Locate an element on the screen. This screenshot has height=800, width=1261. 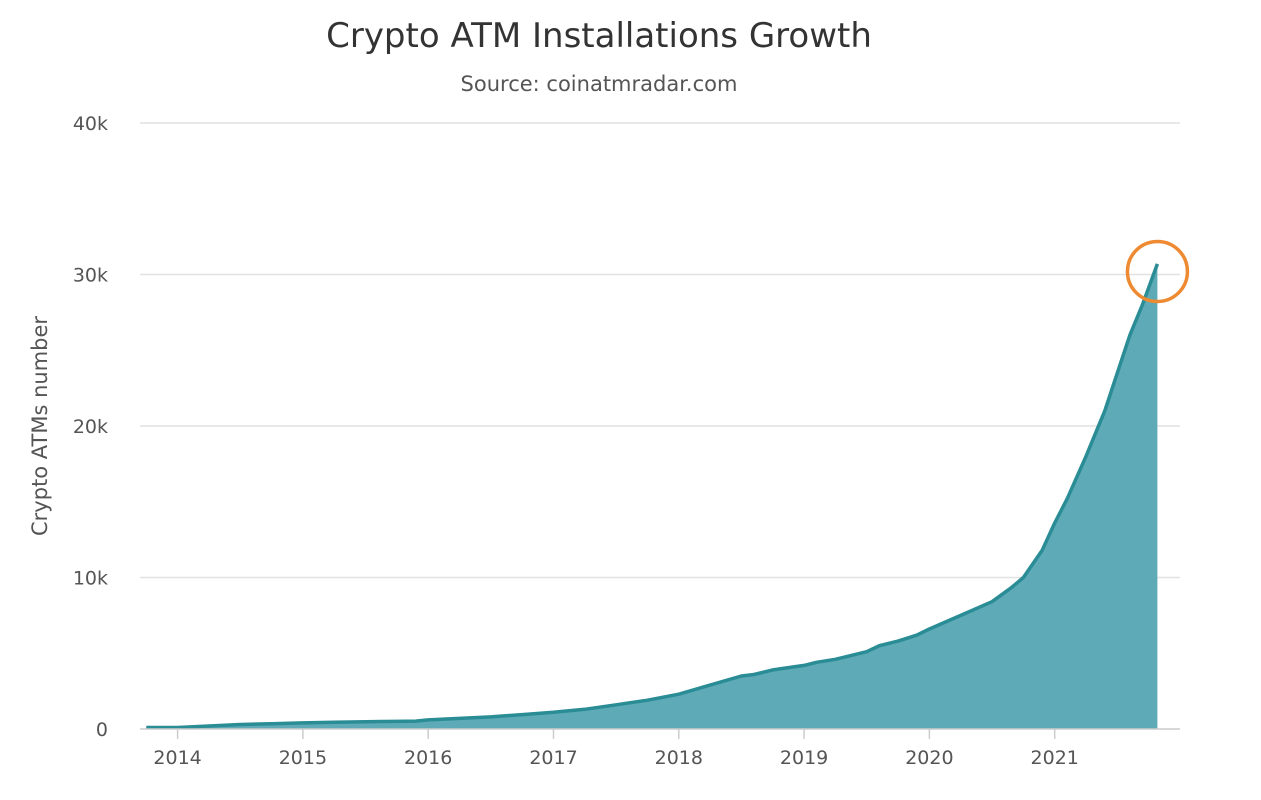
y-axis-ticks: 0 10k 20k 30k 40k is located at coordinates (90, 427).